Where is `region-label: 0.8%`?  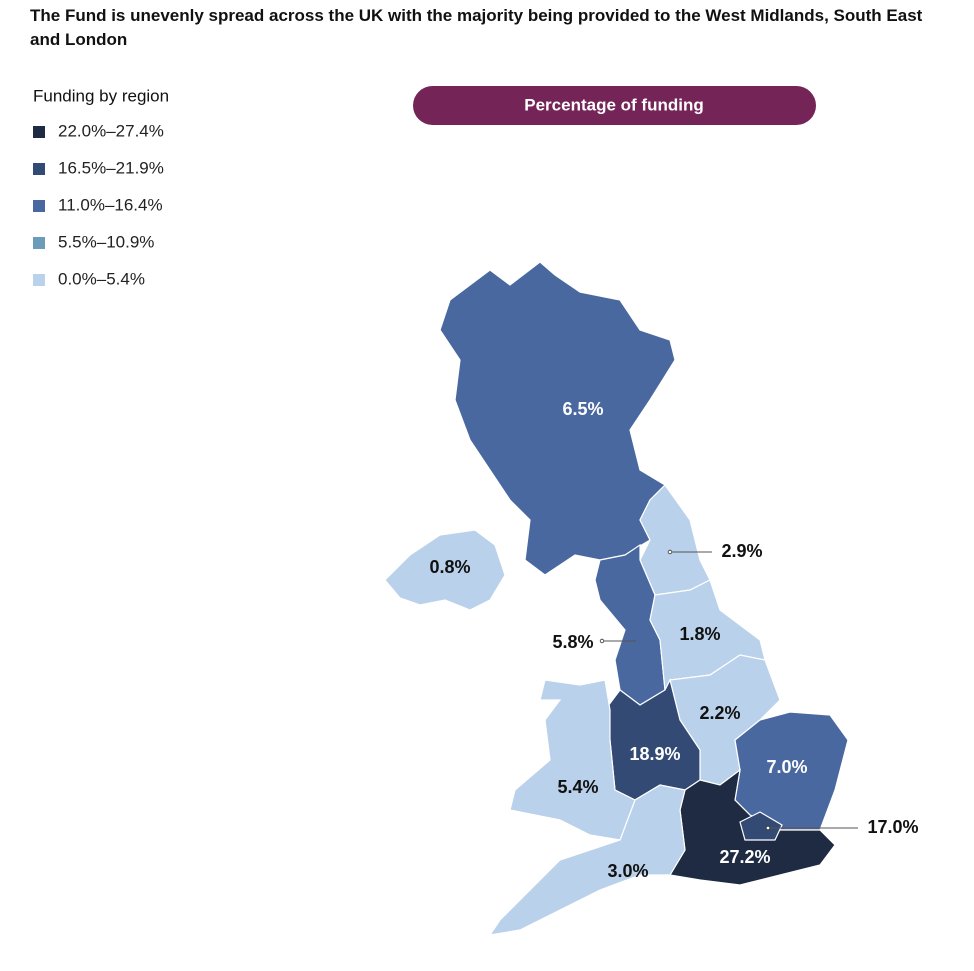
region-label: 0.8% is located at coordinates (449, 567).